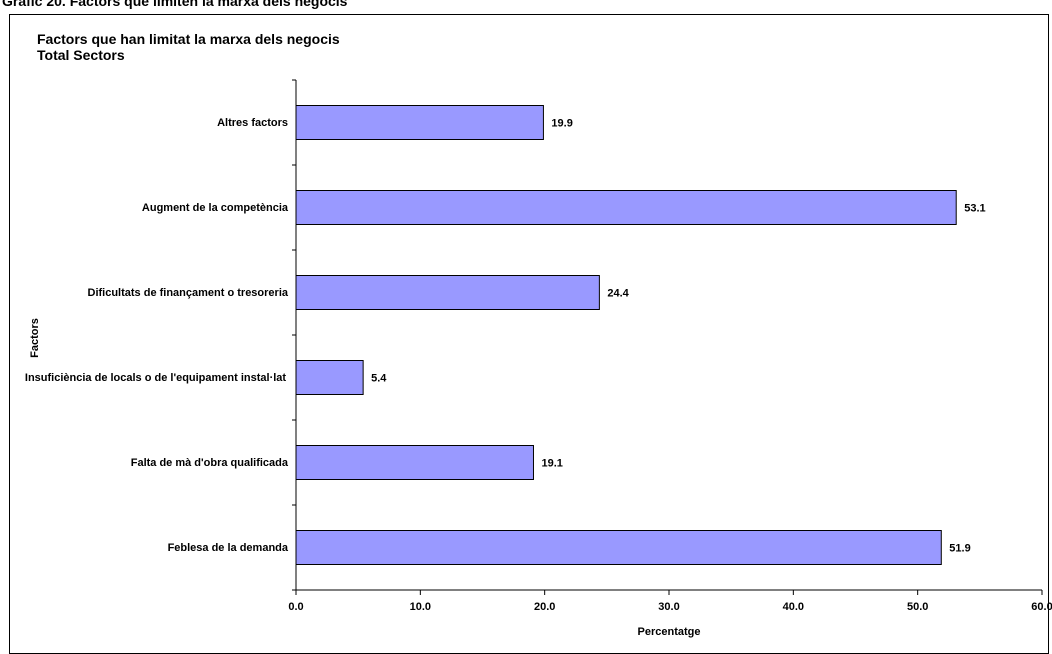 The width and height of the screenshot is (1052, 654). I want to click on y-axis-label: Factors, so click(35, 338).